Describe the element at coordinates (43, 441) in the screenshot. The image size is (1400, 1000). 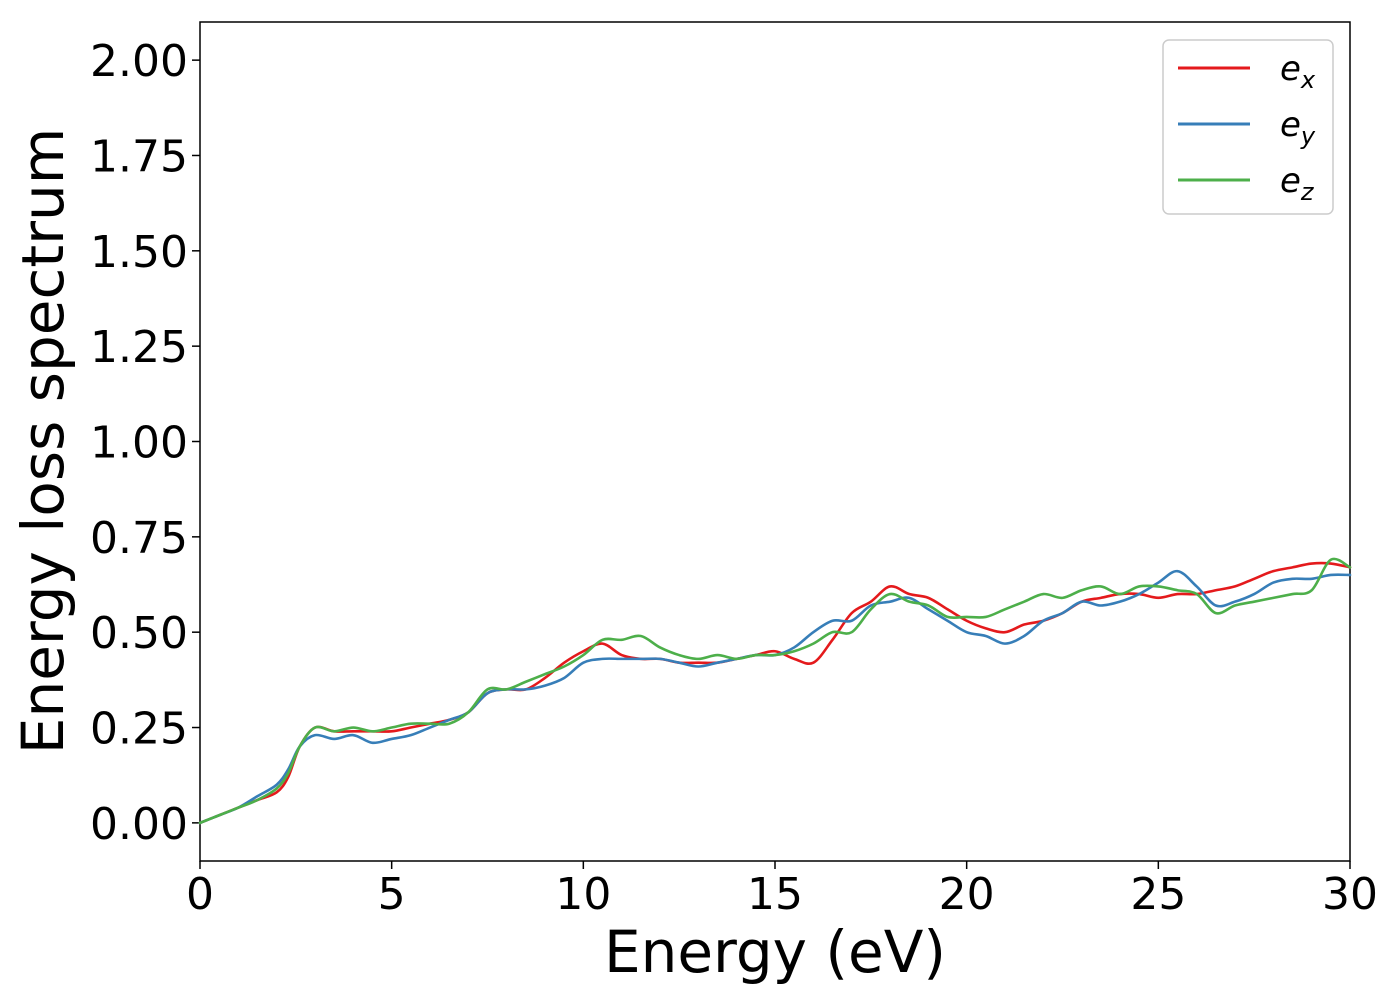
I see `y-axis-label: Energy loss spectrum` at that location.